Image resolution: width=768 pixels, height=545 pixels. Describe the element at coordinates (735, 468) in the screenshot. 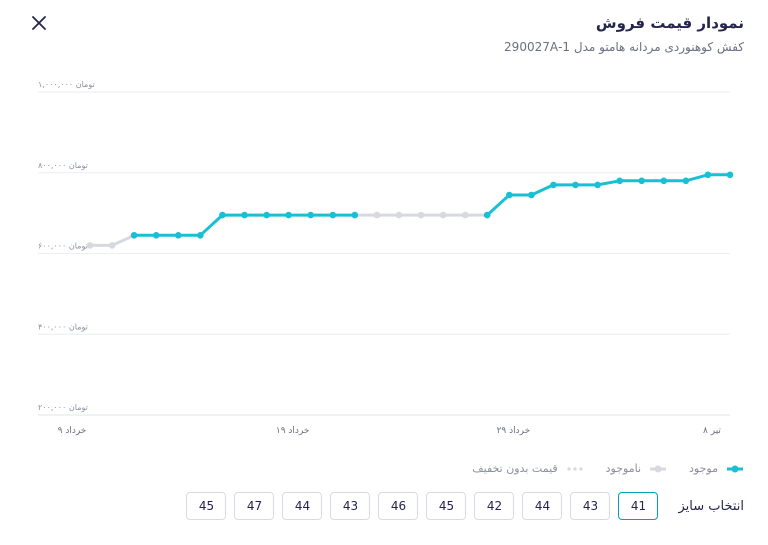

I see `in-stock-swatch-icon` at that location.